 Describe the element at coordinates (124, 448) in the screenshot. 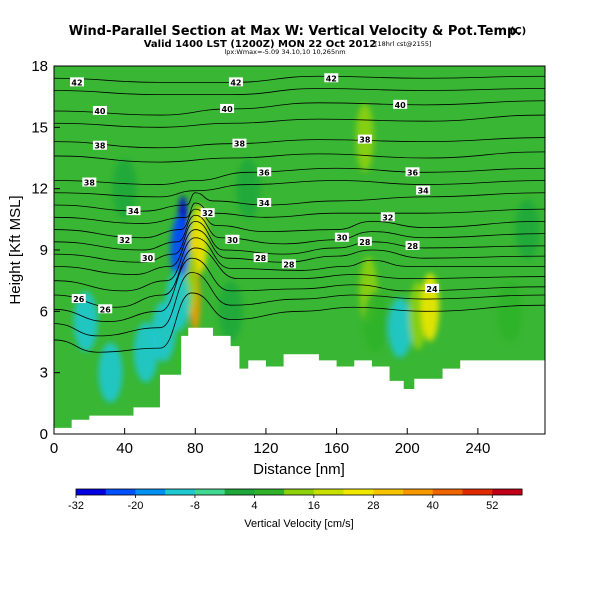

I see `x-tick-label-1: 40` at that location.